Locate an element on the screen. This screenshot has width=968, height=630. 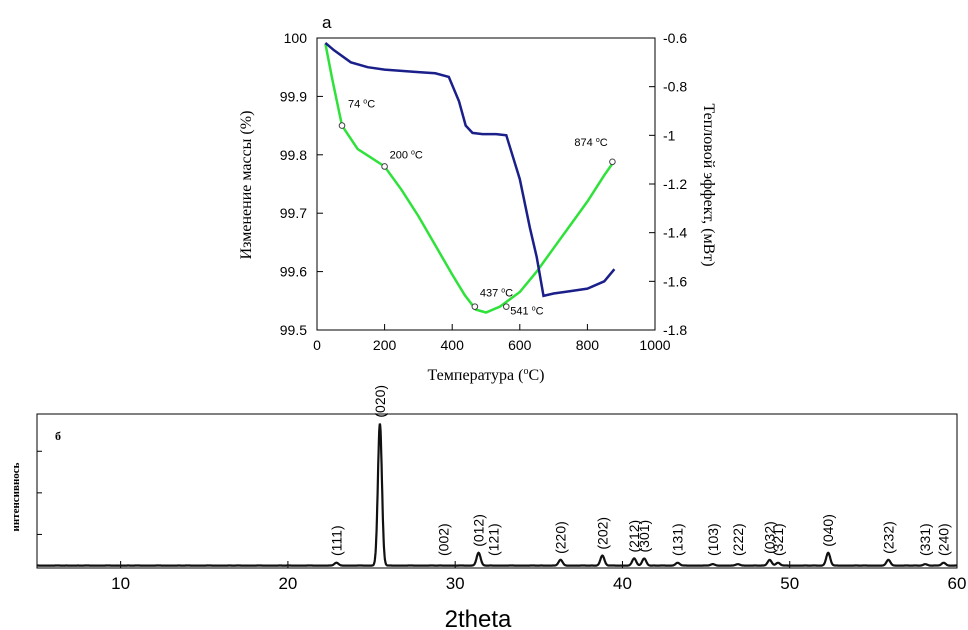
peak-label: (020) is located at coordinates (380, 401).